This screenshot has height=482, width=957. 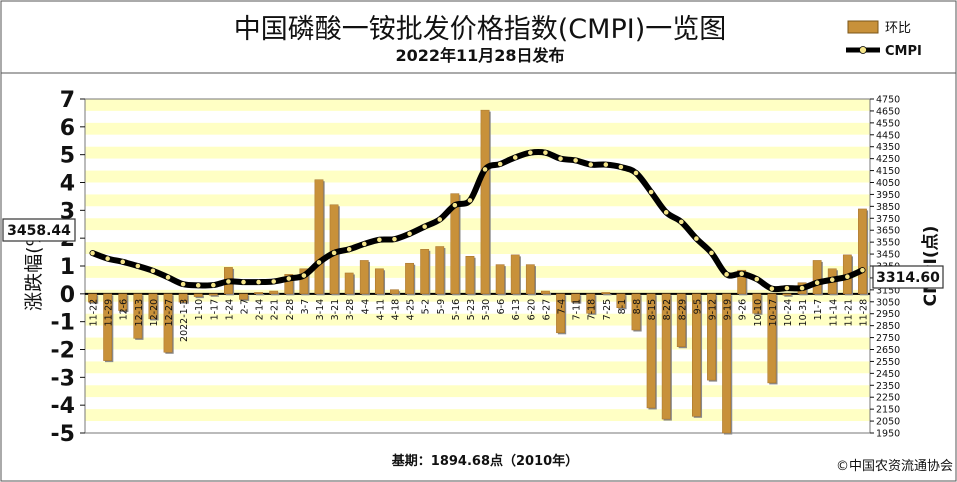 What do you see at coordinates (275, 310) in the screenshot?
I see `x-tick-label: 2-21` at bounding box center [275, 310].